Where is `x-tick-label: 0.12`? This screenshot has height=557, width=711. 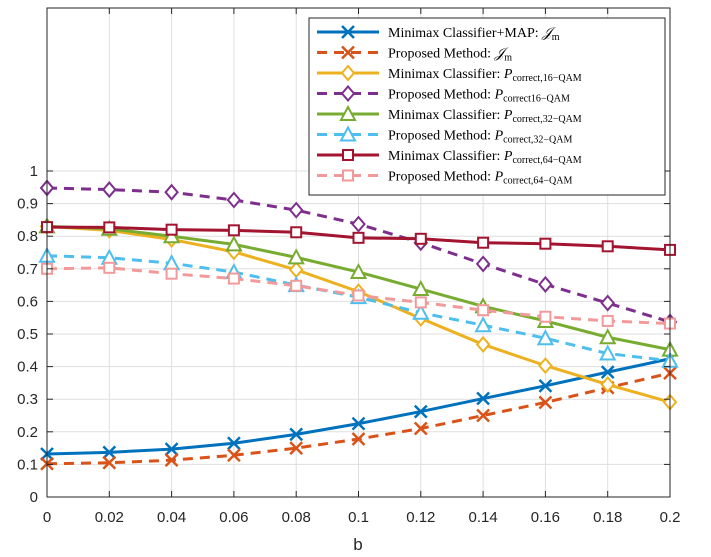 x-tick-label: 0.12 is located at coordinates (420, 517).